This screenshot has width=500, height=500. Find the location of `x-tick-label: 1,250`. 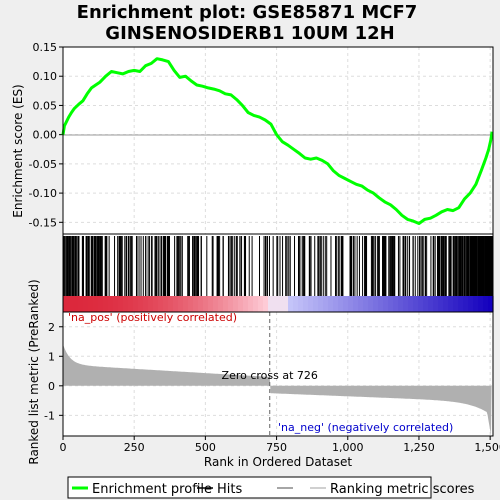

x-tick-label: 1,250 is located at coordinates (419, 447).